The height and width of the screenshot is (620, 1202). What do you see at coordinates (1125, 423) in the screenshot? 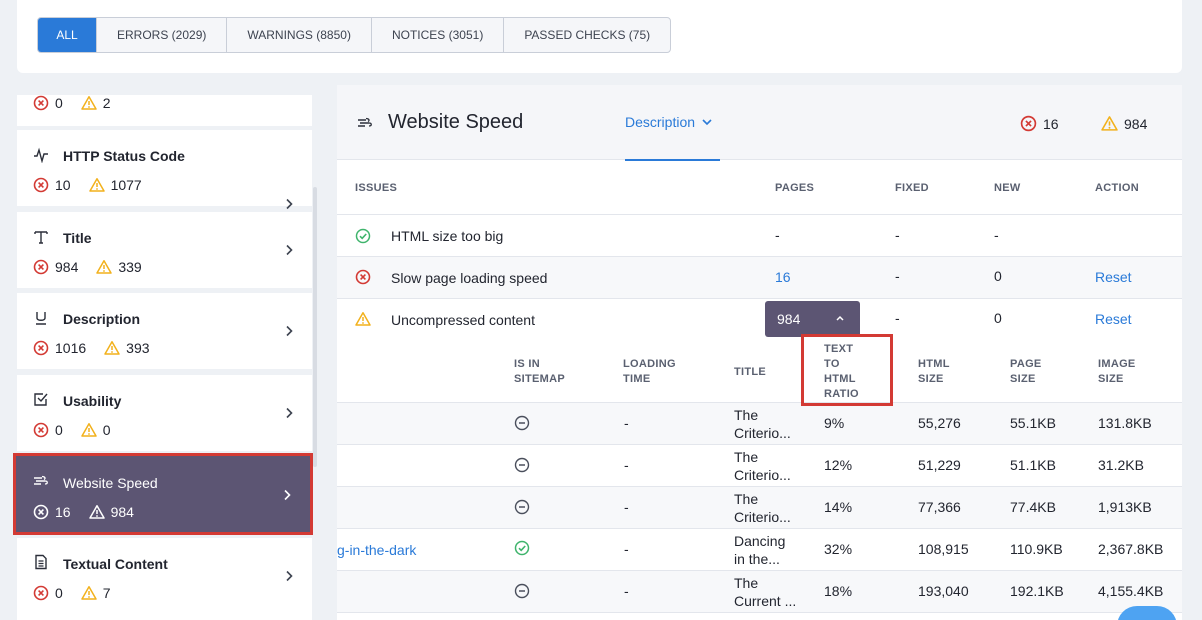
I see `image-size: 131.8KB` at bounding box center [1125, 423].